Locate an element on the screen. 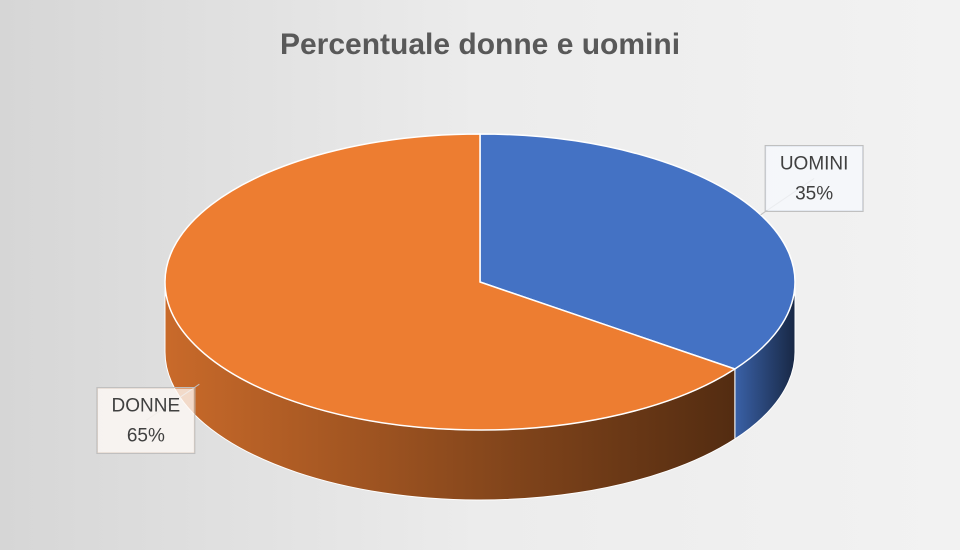 The width and height of the screenshot is (960, 550). value-label: 35% is located at coordinates (814, 194).